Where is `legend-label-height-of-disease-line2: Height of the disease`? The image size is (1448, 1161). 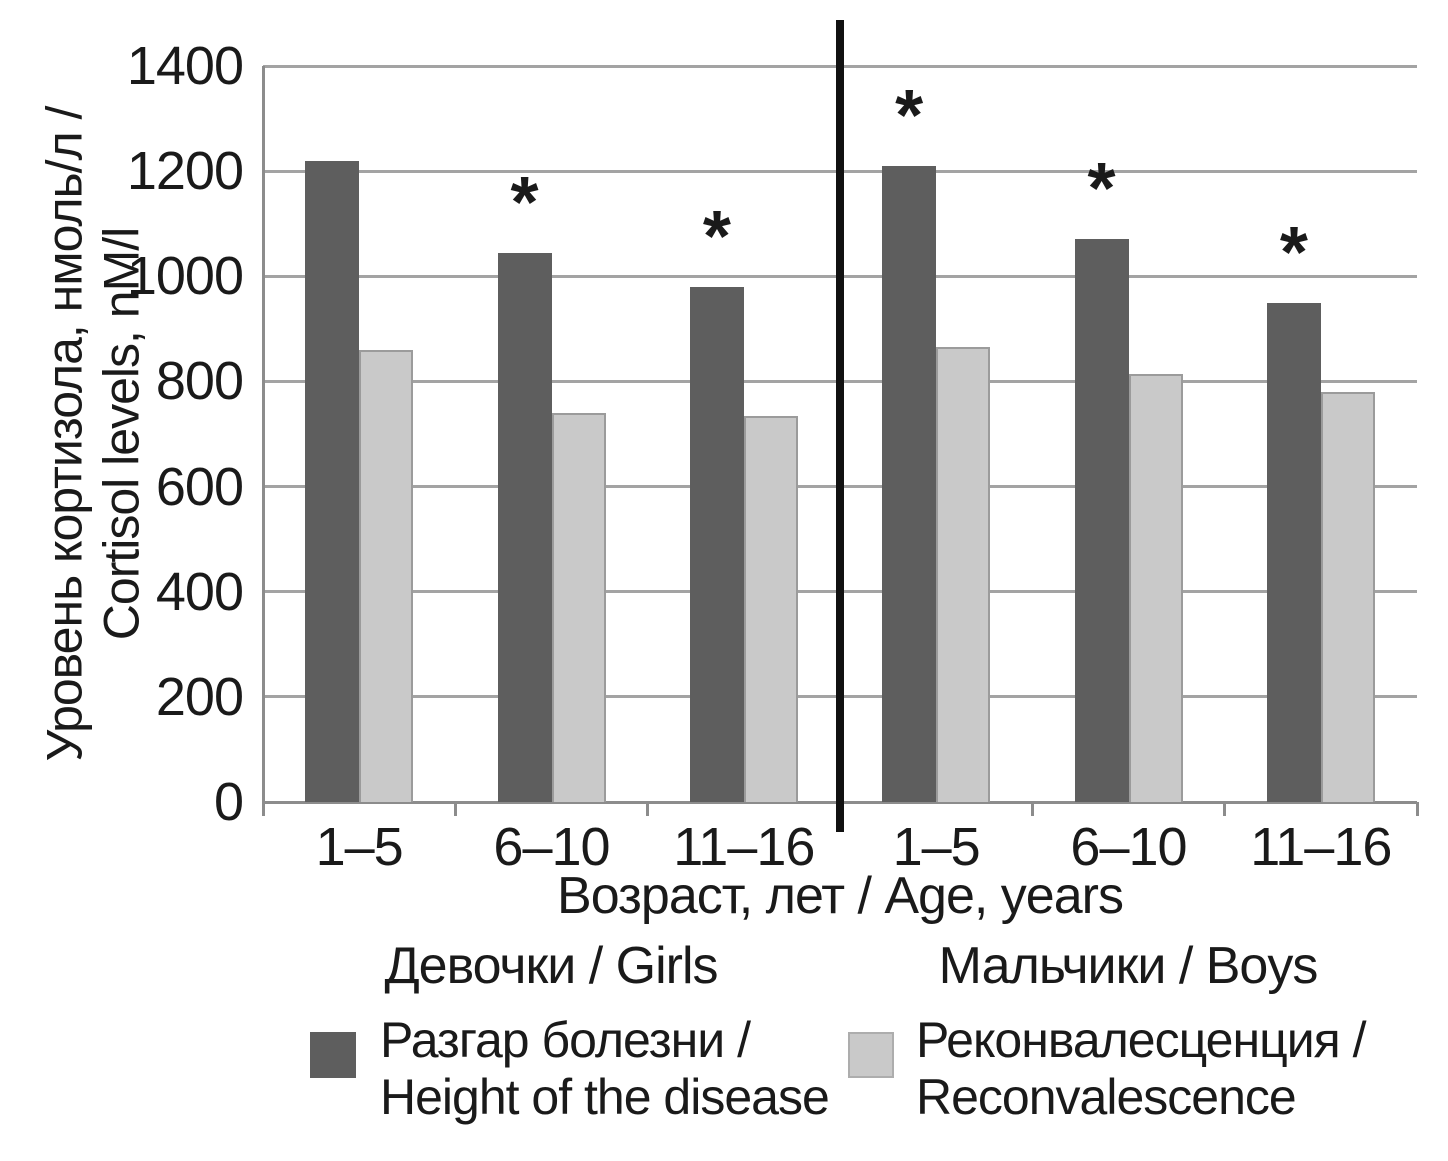 legend-label-height-of-disease-line2: Height of the disease is located at coordinates (605, 1097).